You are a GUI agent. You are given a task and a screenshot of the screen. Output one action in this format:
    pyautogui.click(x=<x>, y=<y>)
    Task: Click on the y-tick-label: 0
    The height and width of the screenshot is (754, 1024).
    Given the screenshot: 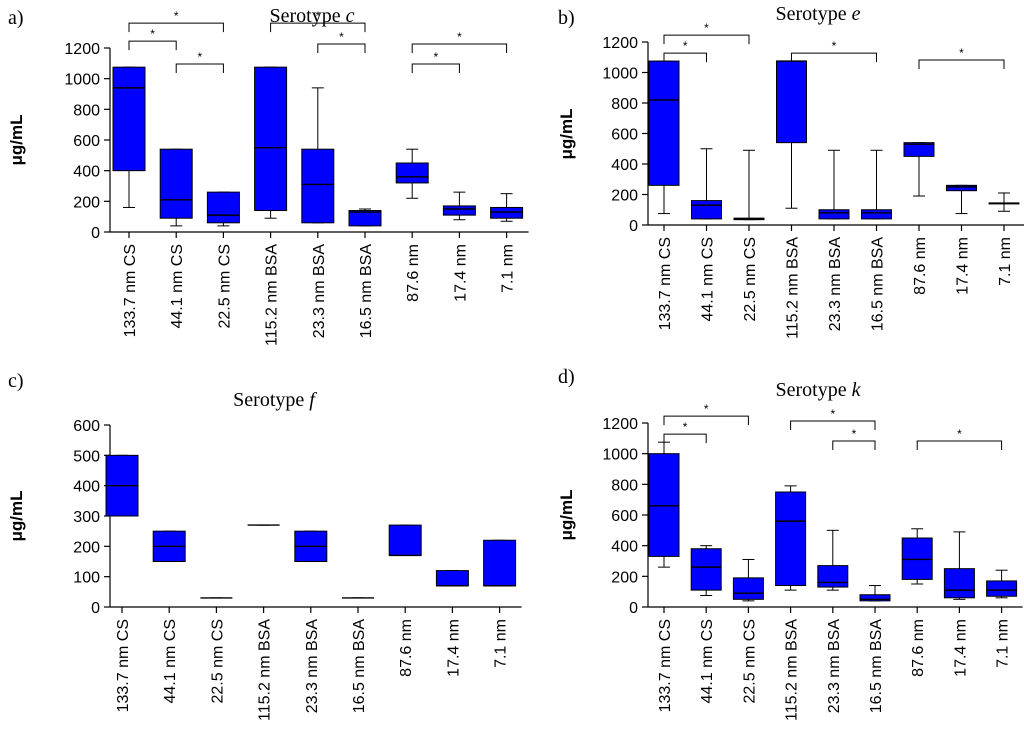 What is the action you would take?
    pyautogui.click(x=633, y=608)
    